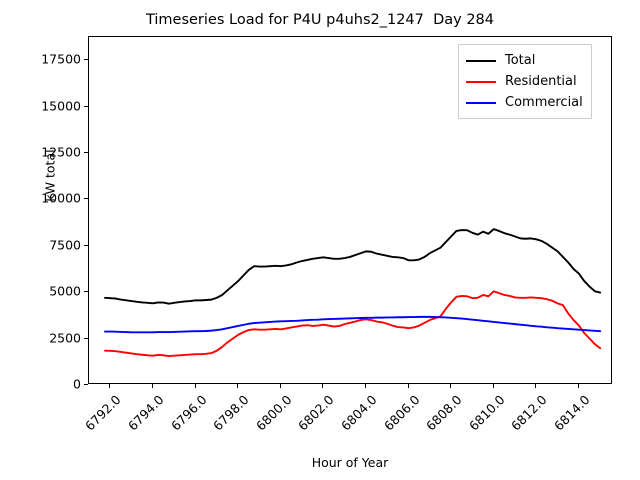  What do you see at coordinates (571, 413) in the screenshot?
I see `x-tick-label: 6814.0` at bounding box center [571, 413].